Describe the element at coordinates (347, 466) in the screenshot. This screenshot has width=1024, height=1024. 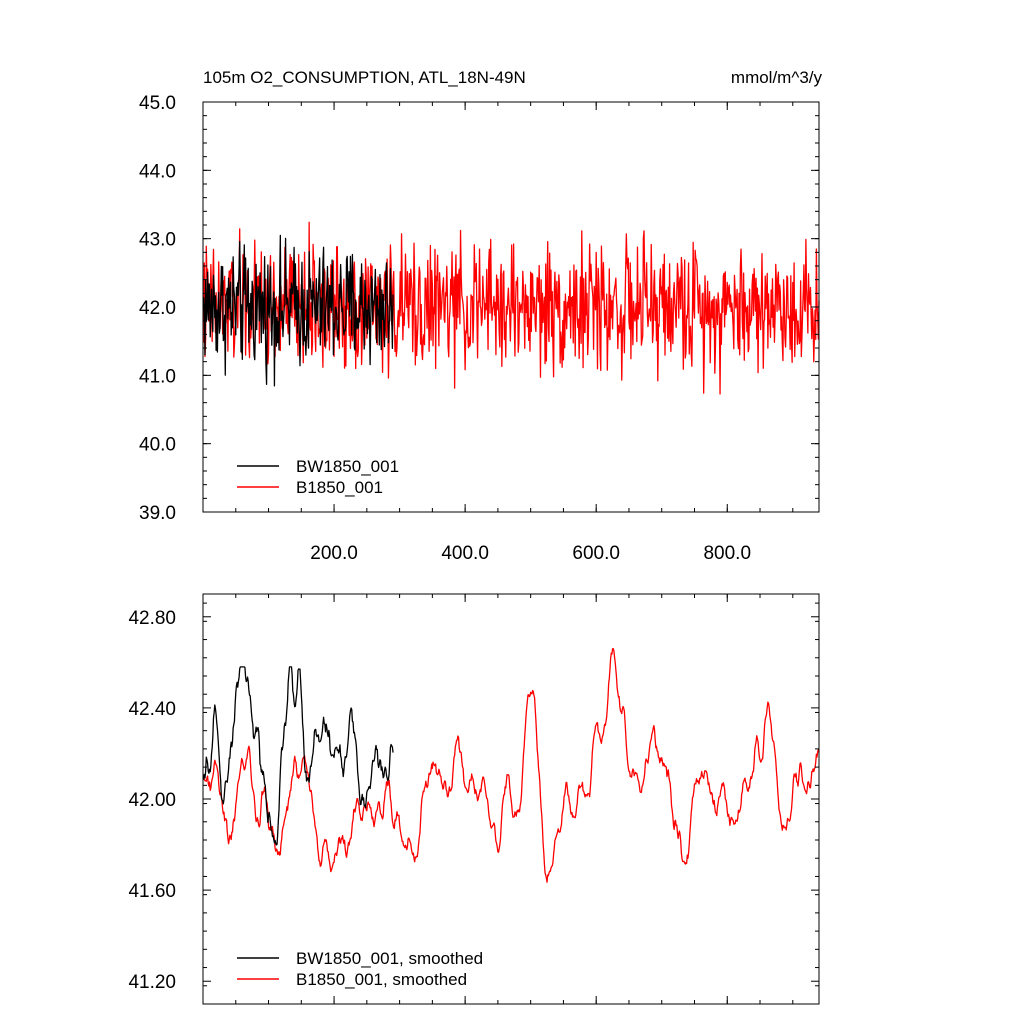
I see `legend-label: BW1850_001` at that location.